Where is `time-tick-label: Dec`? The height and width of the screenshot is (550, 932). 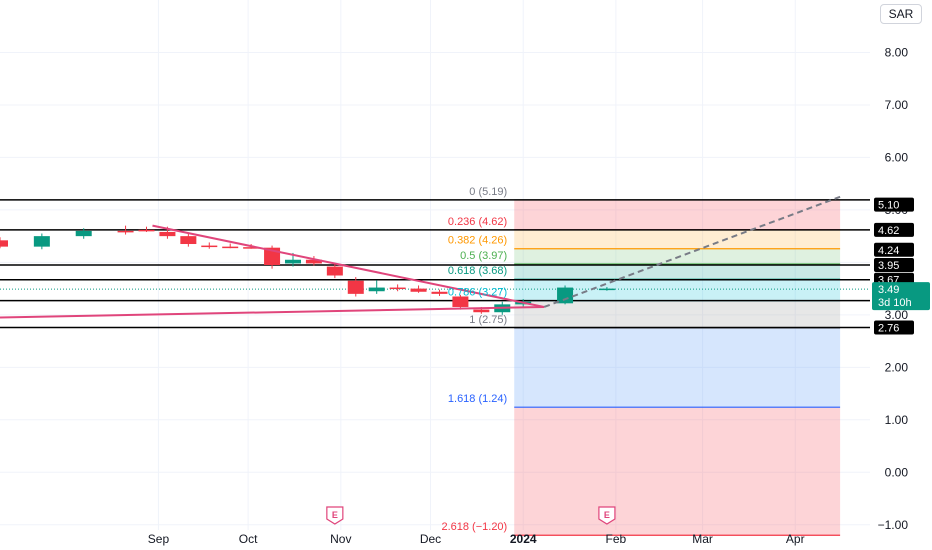
time-tick-label: Dec is located at coordinates (430, 539).